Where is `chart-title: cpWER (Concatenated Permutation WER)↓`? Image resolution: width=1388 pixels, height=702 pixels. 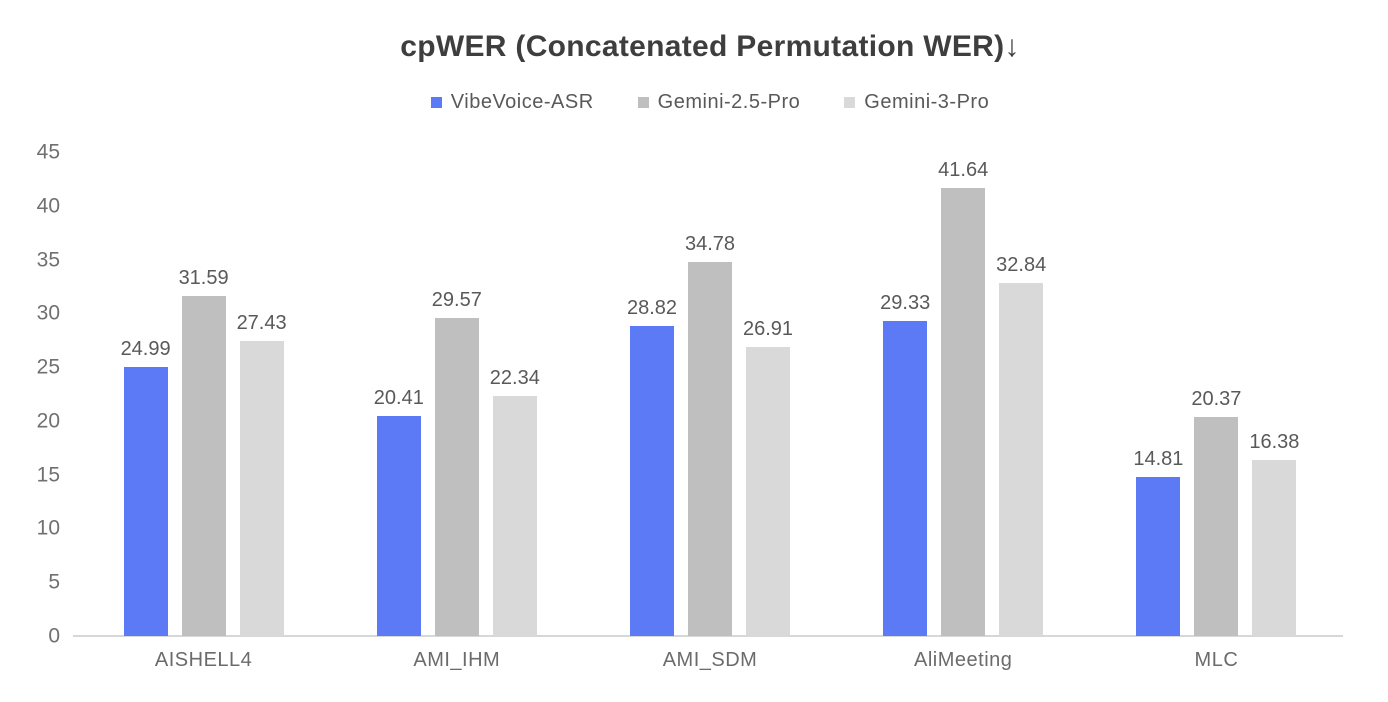 chart-title: cpWER (Concatenated Permutation WER)↓ is located at coordinates (710, 46).